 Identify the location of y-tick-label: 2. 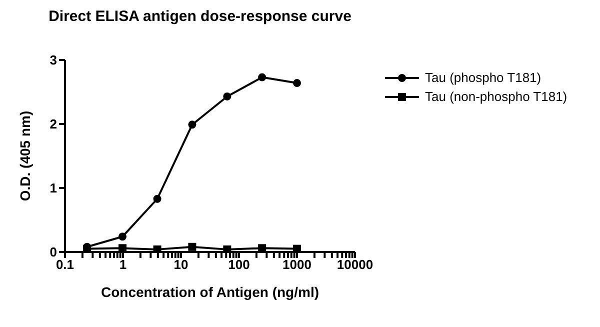
(53, 124).